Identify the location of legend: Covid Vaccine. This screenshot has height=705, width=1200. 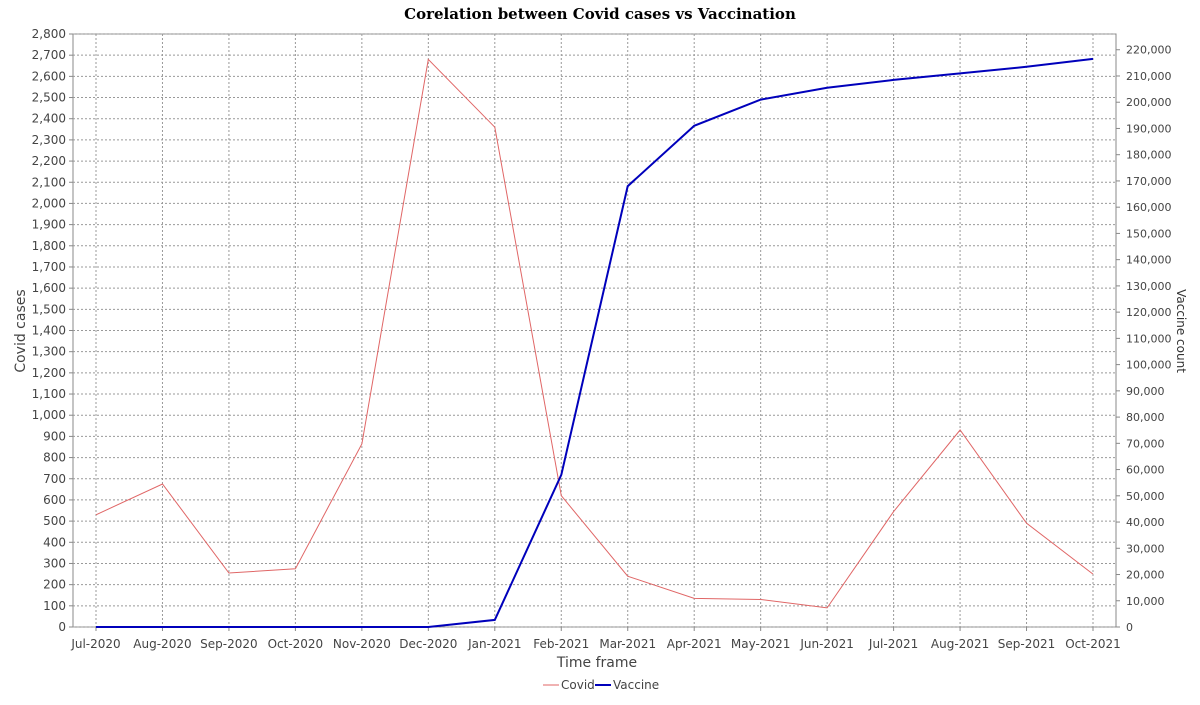
(601, 685).